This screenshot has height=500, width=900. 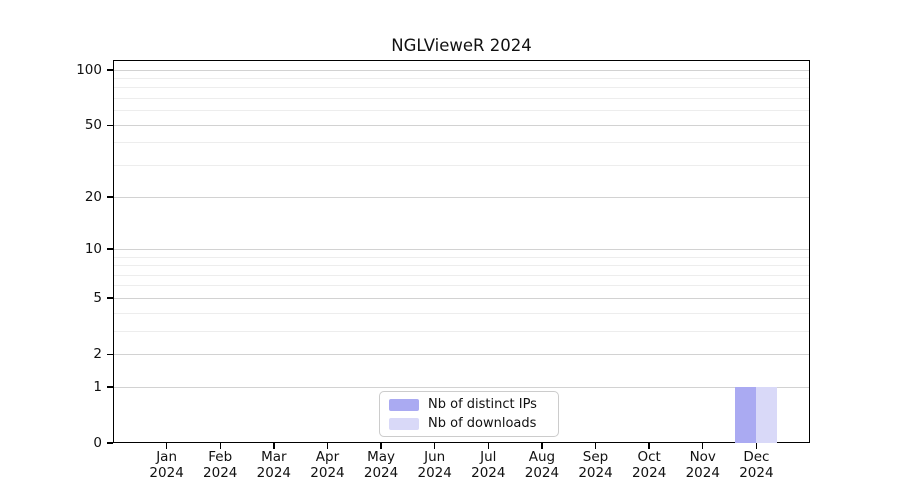 What do you see at coordinates (469, 414) in the screenshot?
I see `legend: Nb of distinct IPs Nb of downloads` at bounding box center [469, 414].